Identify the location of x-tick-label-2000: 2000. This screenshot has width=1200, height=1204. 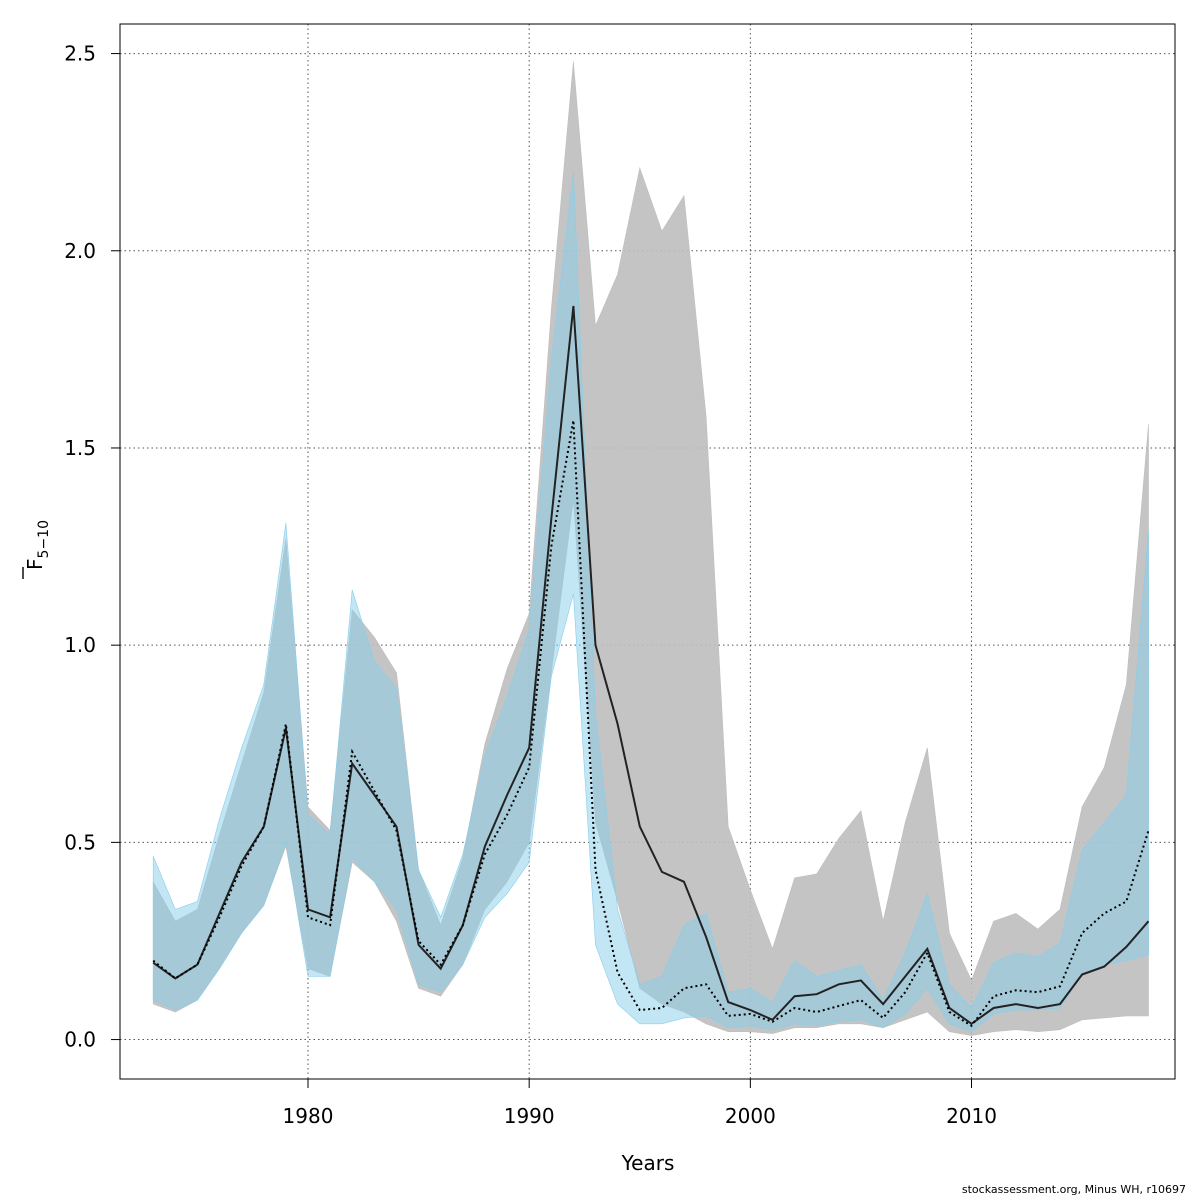
(750, 1116).